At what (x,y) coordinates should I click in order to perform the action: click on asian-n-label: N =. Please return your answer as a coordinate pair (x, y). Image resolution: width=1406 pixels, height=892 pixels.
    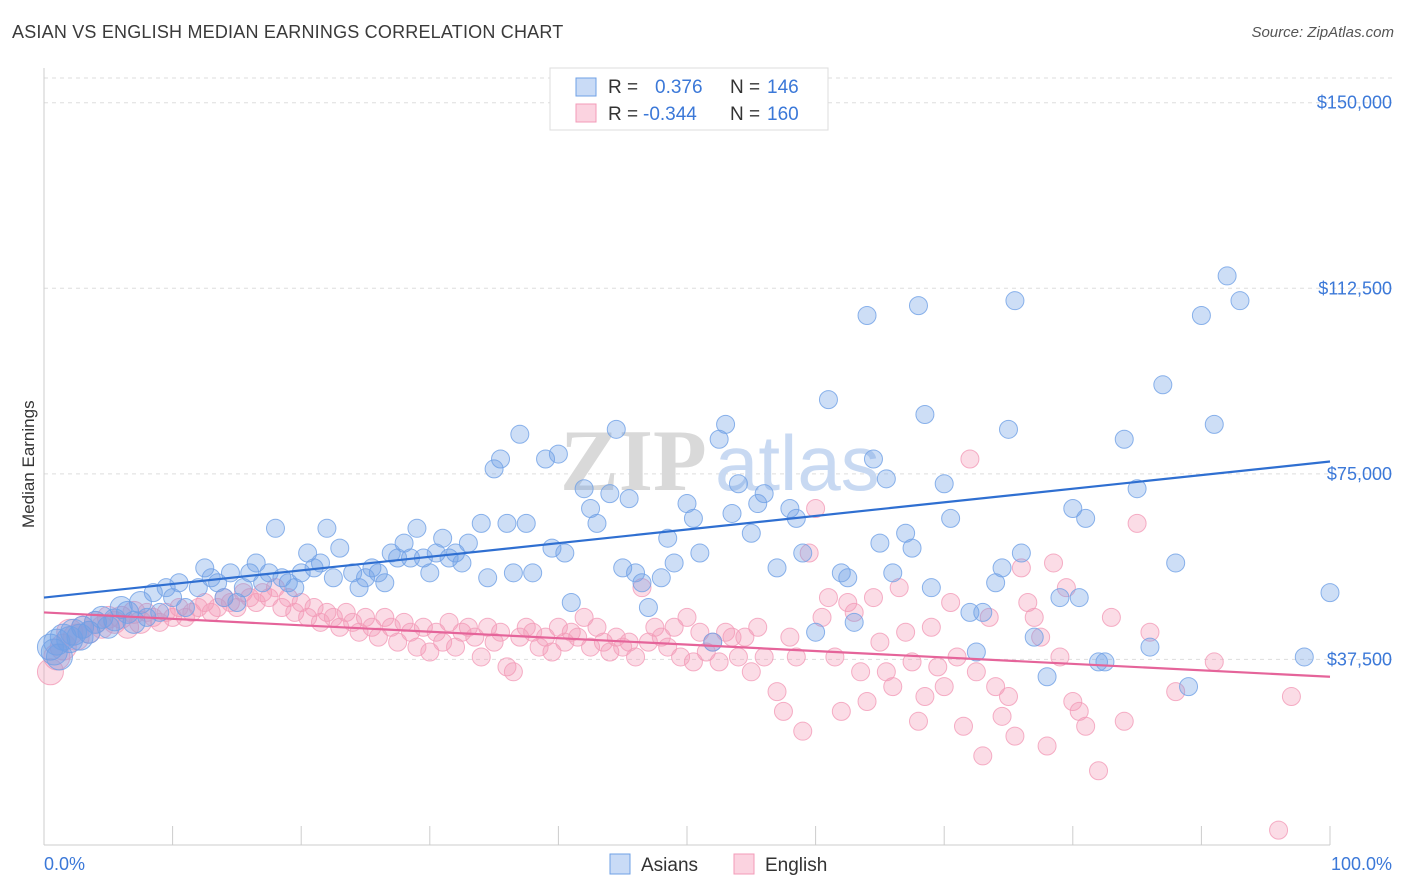
    Looking at the image, I should click on (745, 87).